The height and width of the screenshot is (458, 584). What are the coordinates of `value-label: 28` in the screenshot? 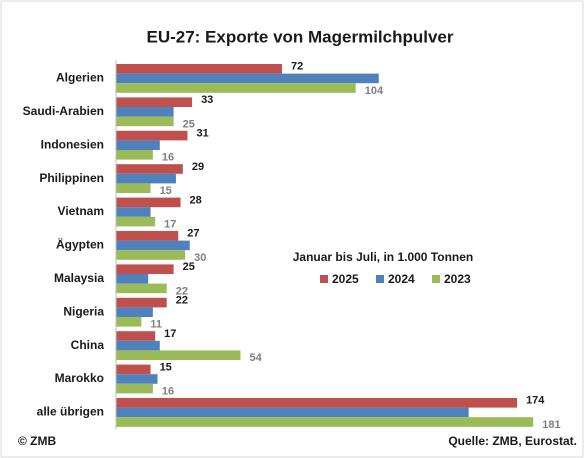 It's located at (196, 200).